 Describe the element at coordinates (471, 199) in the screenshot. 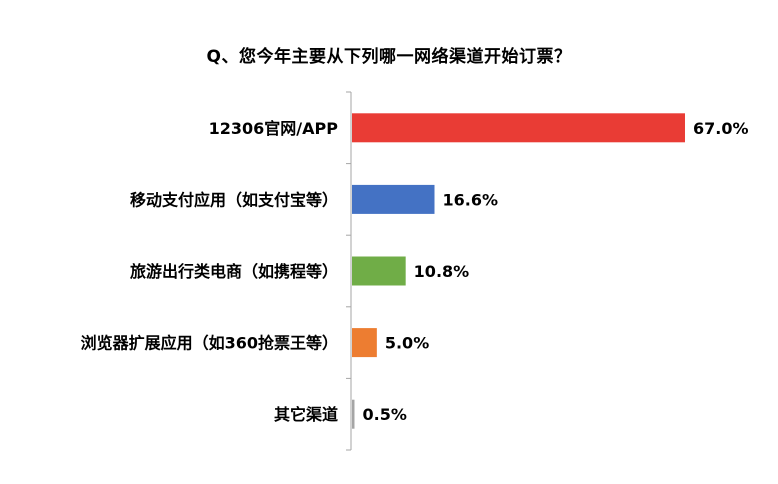

I see `data-label: 16.6%` at that location.